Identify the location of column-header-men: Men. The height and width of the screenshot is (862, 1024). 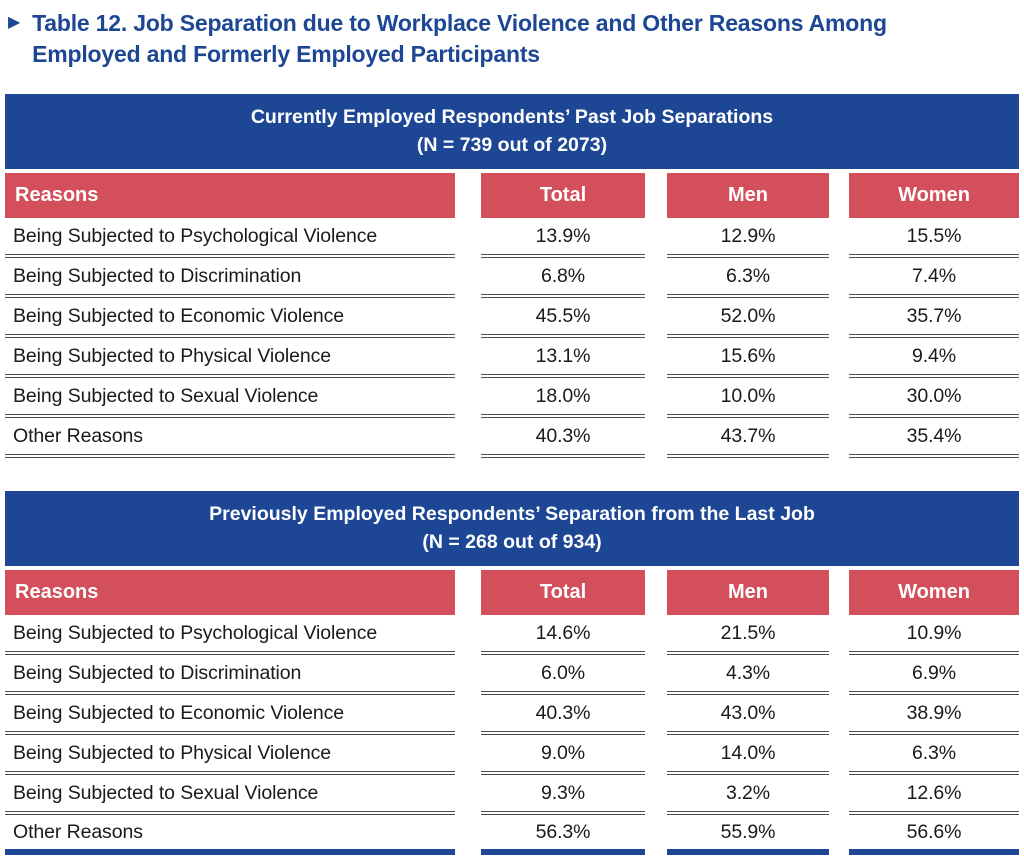
(748, 593).